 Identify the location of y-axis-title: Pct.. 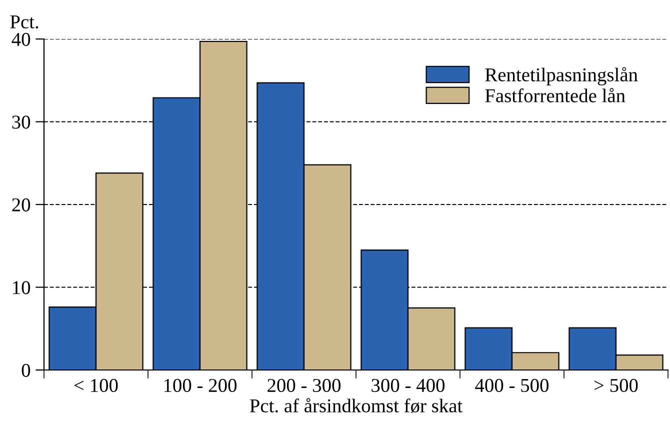
(24, 22).